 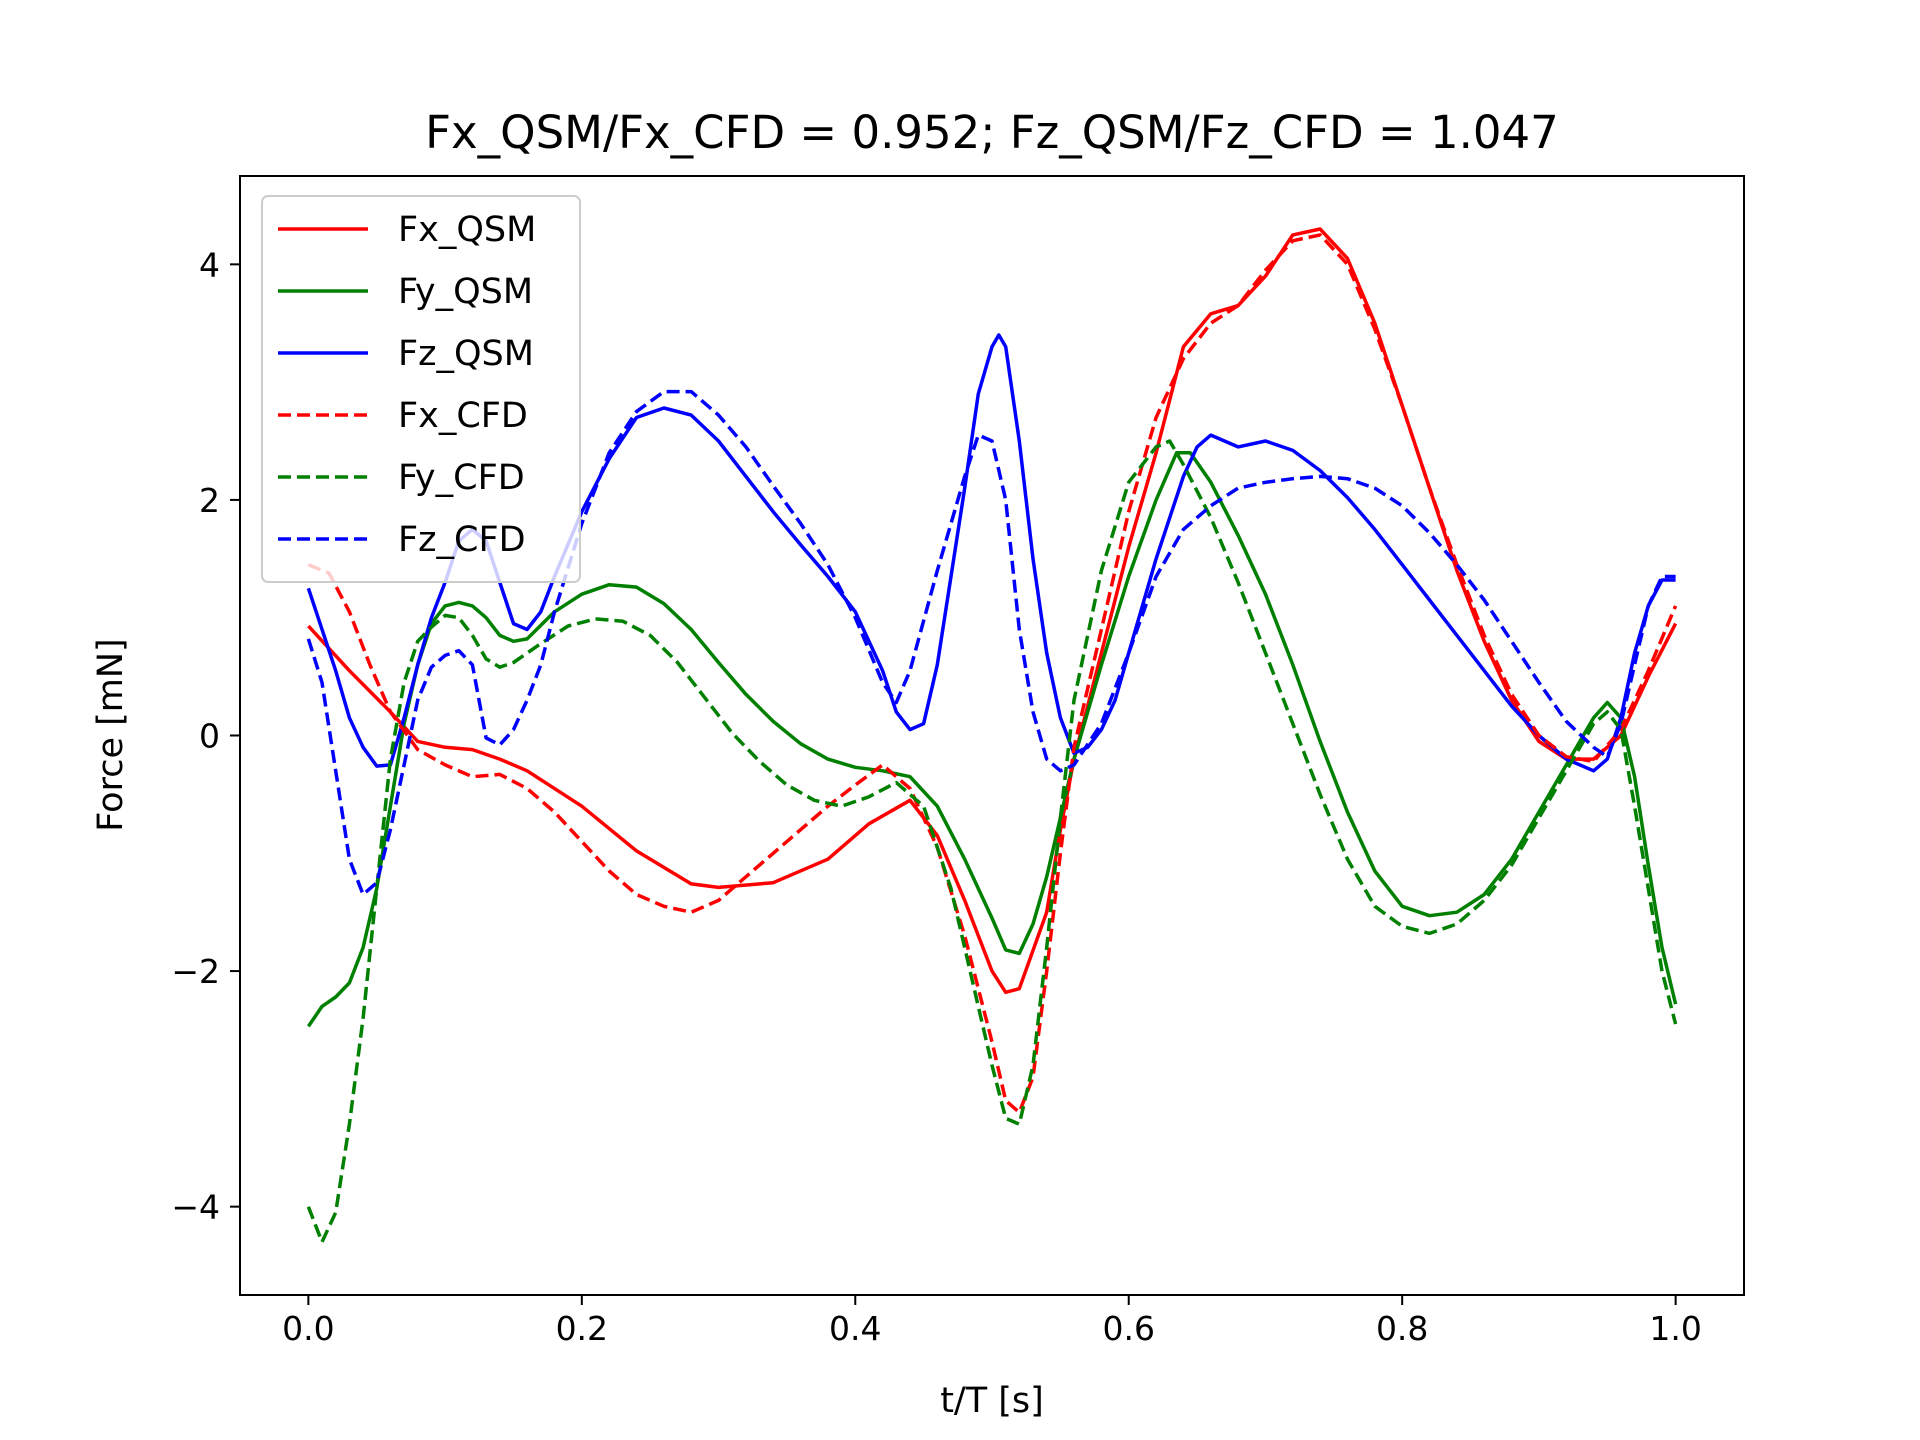 What do you see at coordinates (421, 389) in the screenshot?
I see `legend: Fx_QSM Fy_QSM Fz_QSM Fx_CFD Fy_CFD Fz_CFD` at bounding box center [421, 389].